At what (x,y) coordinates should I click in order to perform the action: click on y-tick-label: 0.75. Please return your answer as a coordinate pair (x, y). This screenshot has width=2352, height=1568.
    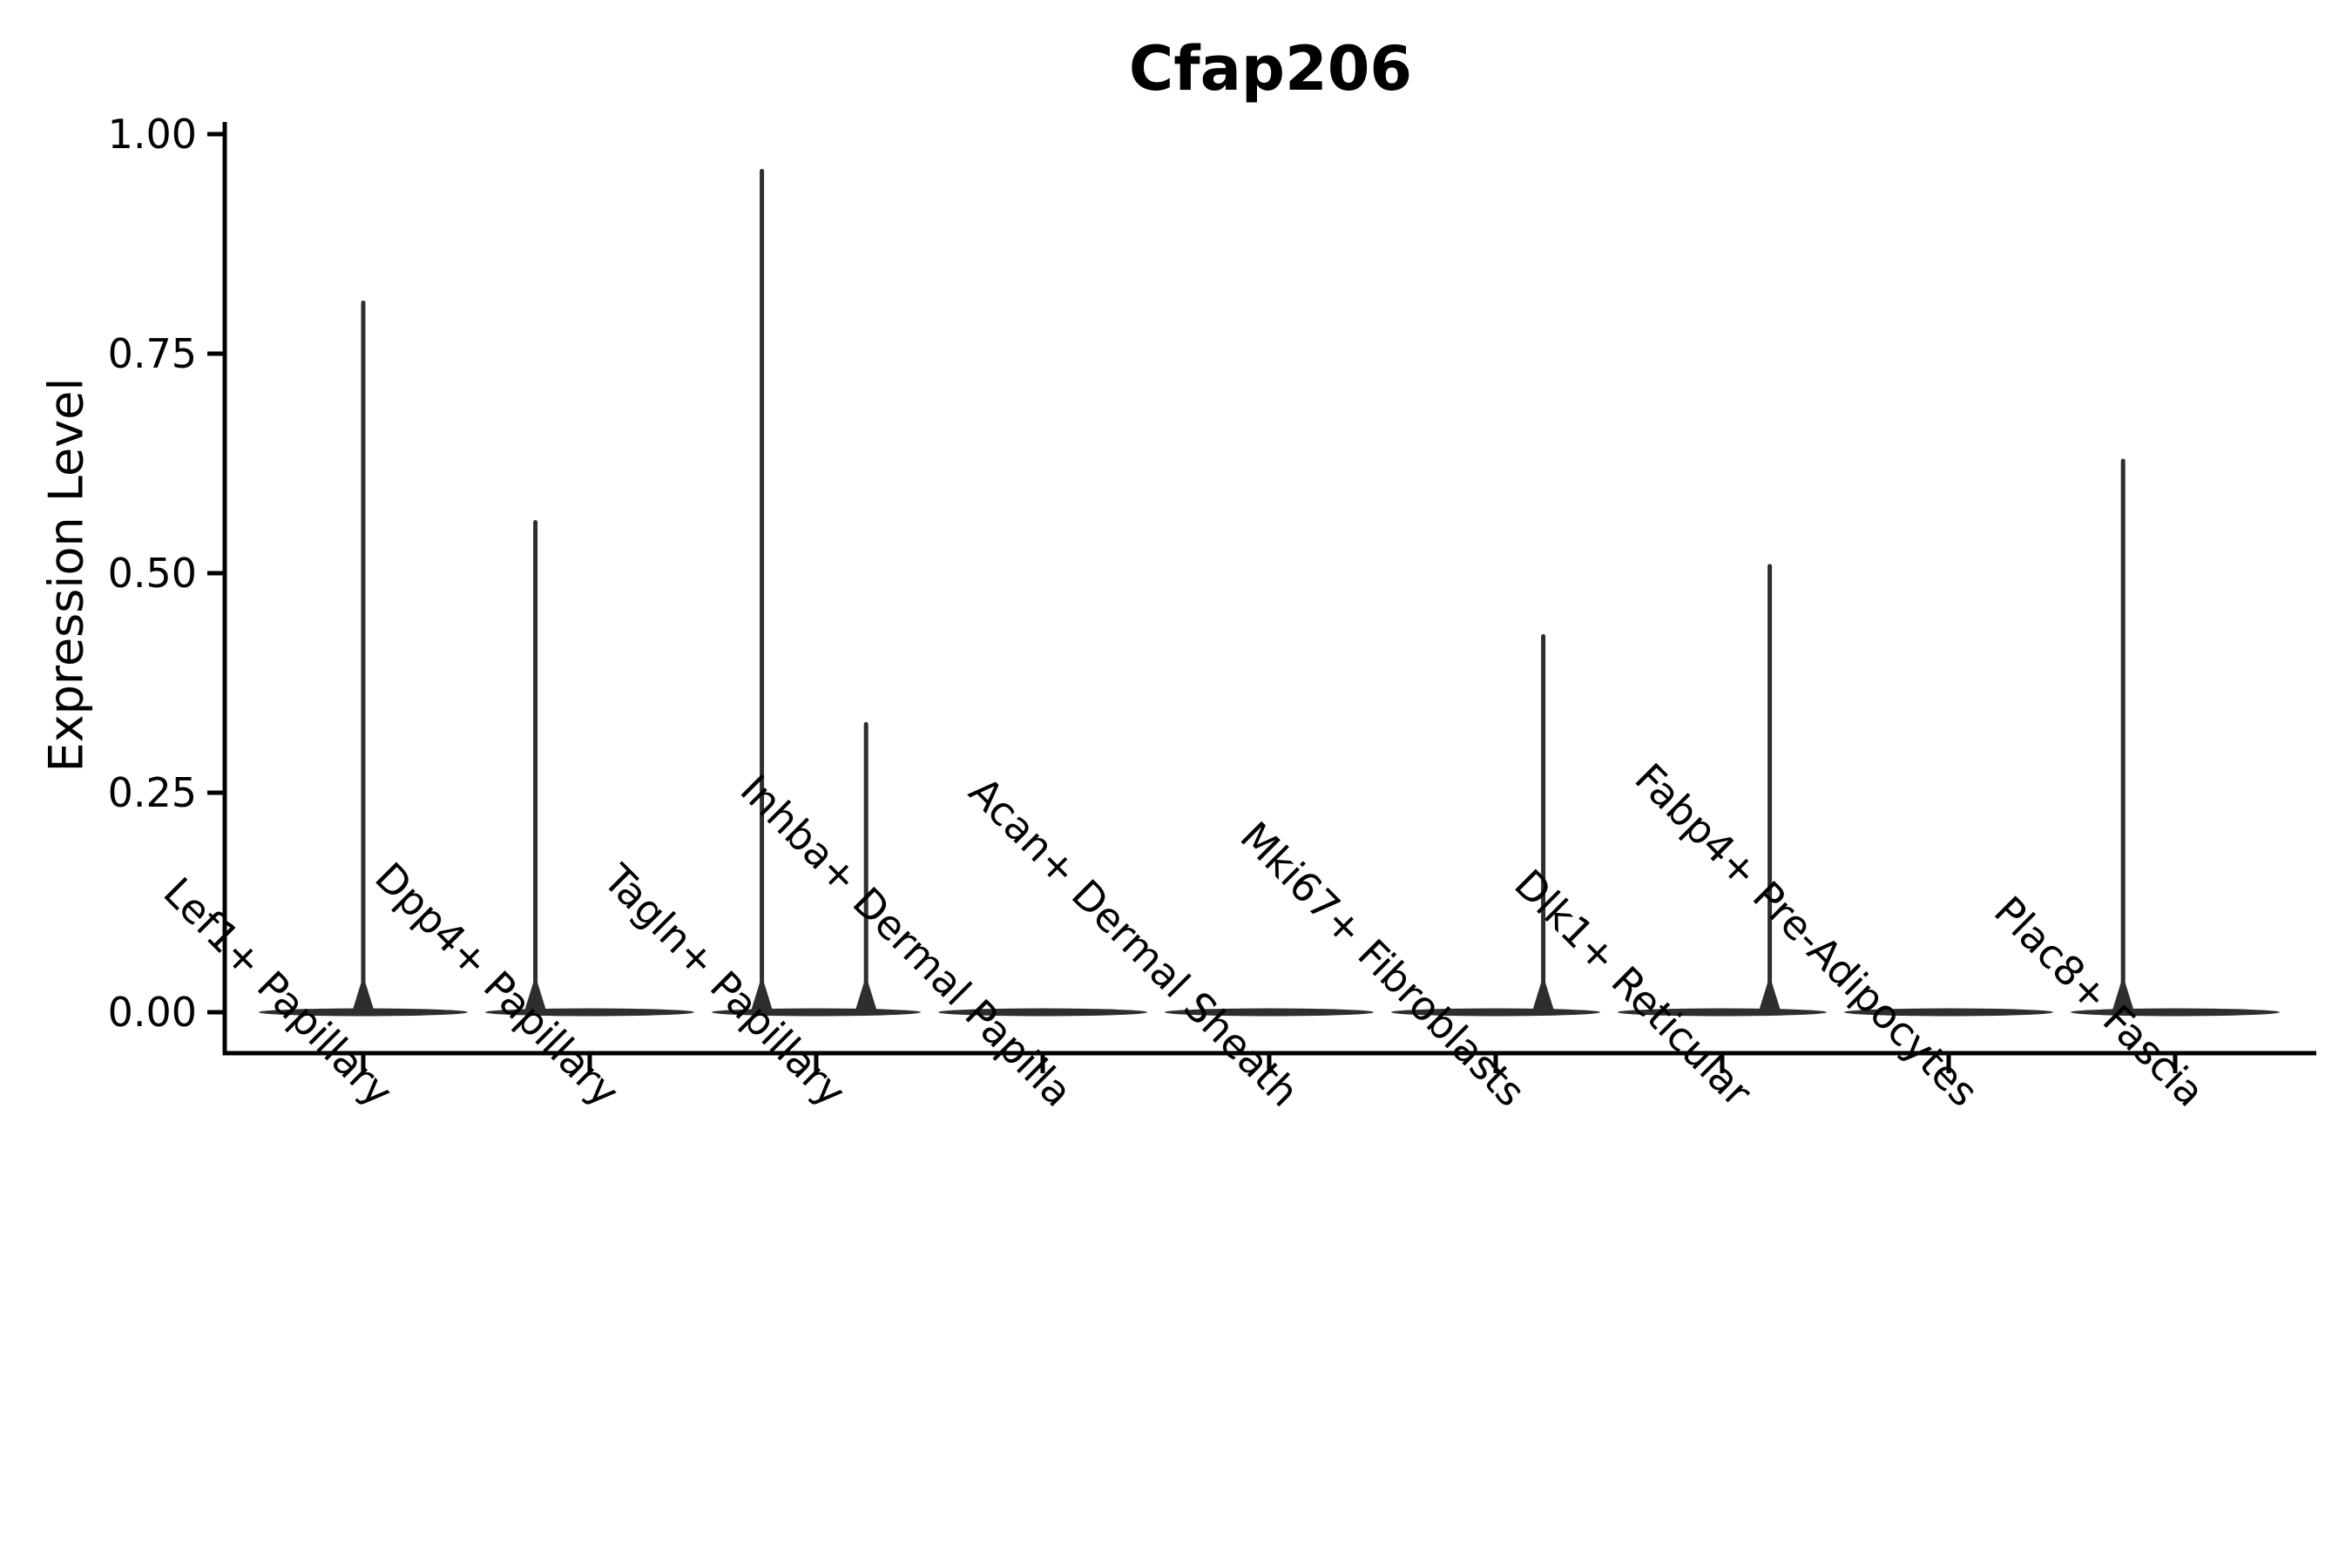
    Looking at the image, I should click on (152, 353).